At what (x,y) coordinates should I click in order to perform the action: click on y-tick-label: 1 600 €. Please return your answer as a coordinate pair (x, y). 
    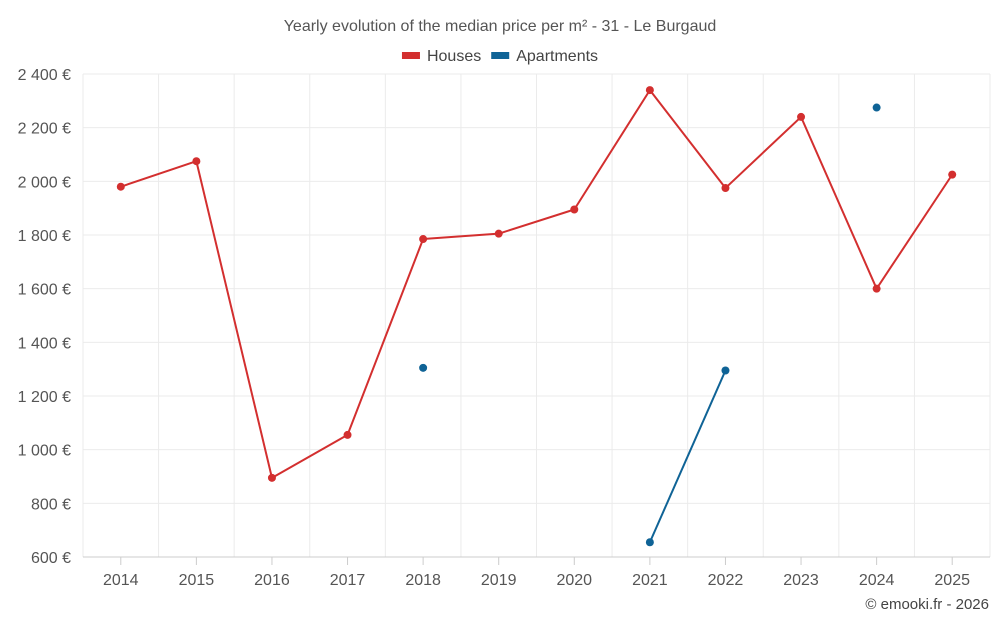
    Looking at the image, I should click on (44, 290).